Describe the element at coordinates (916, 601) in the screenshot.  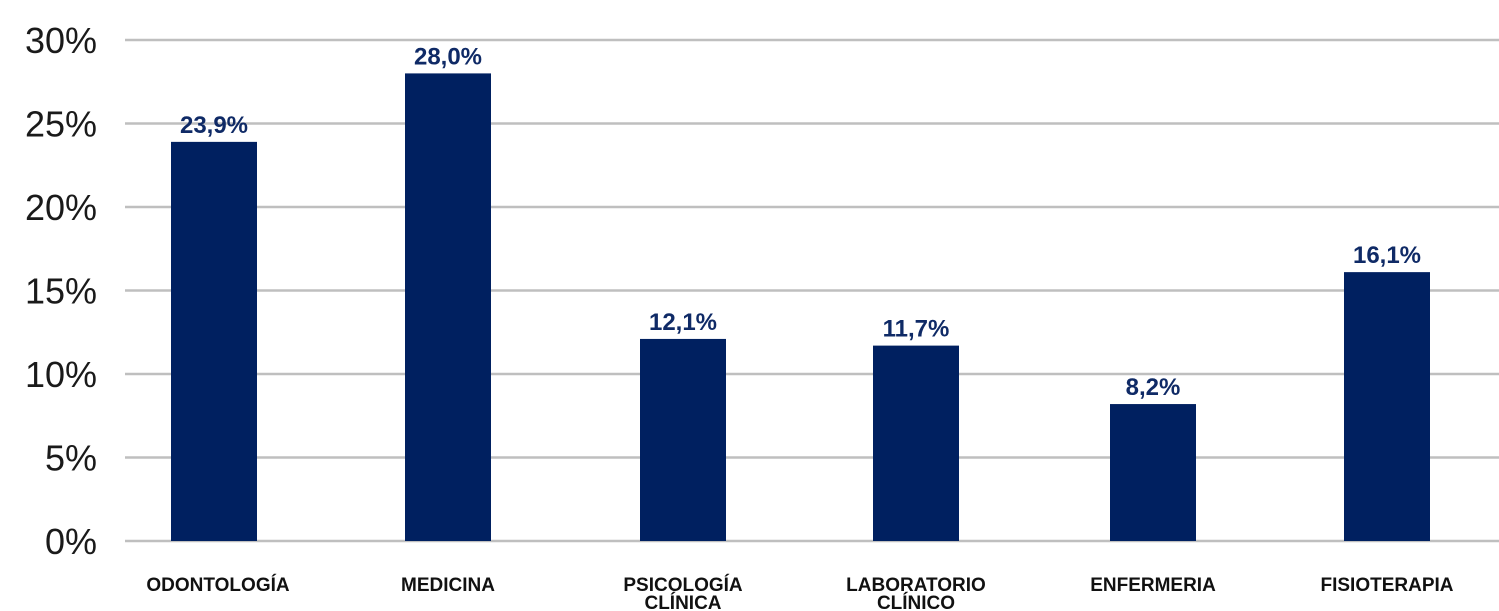
I see `x-tick-label: CLÍNICO` at that location.